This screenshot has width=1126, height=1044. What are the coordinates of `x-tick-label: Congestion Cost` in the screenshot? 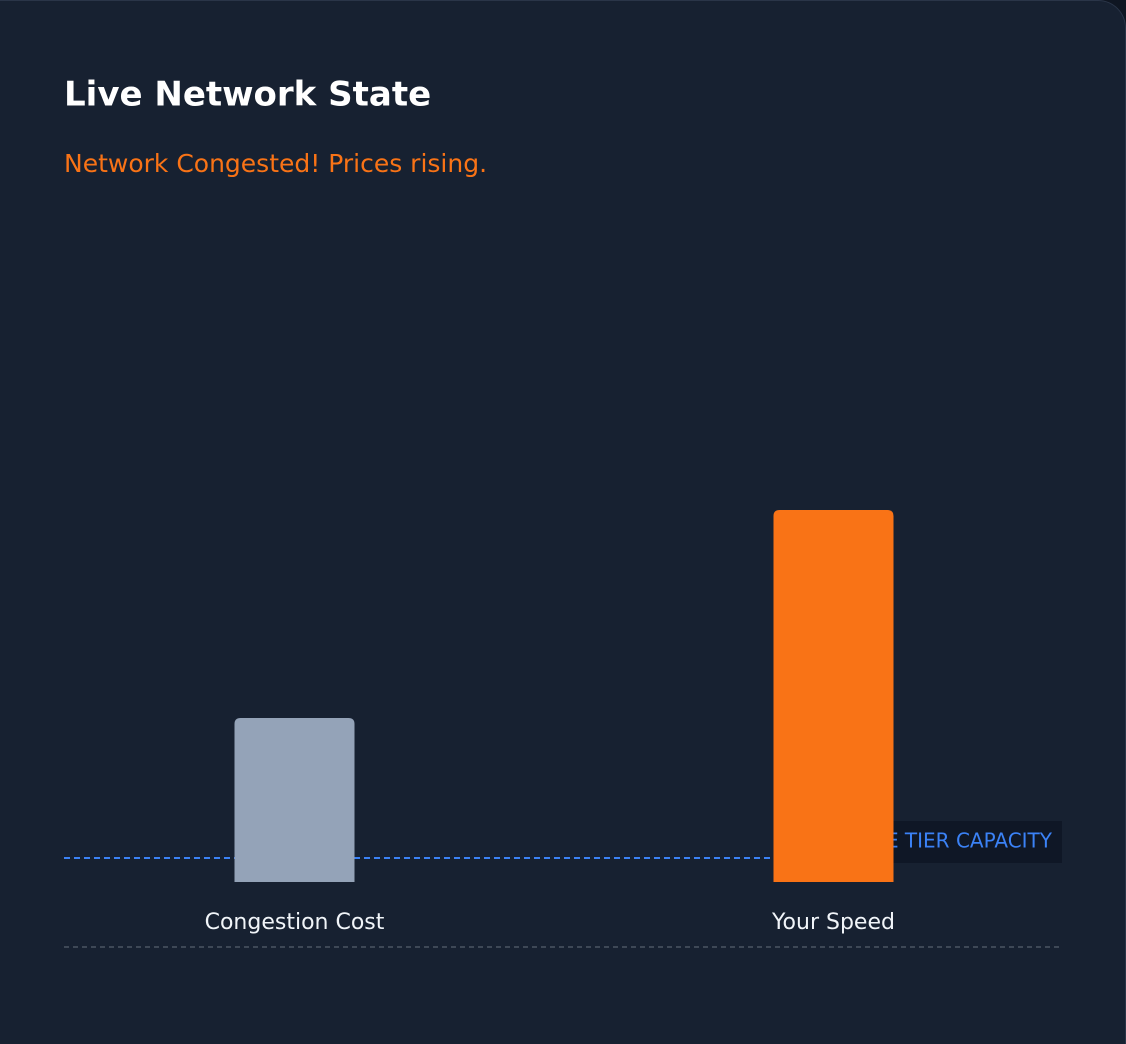 It's located at (295, 922).